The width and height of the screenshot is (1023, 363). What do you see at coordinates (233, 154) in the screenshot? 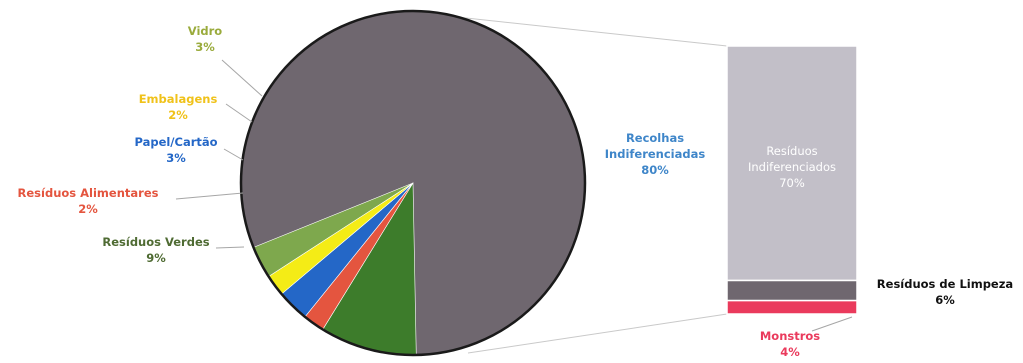
I see `leader-line-papel-cartao` at bounding box center [233, 154].